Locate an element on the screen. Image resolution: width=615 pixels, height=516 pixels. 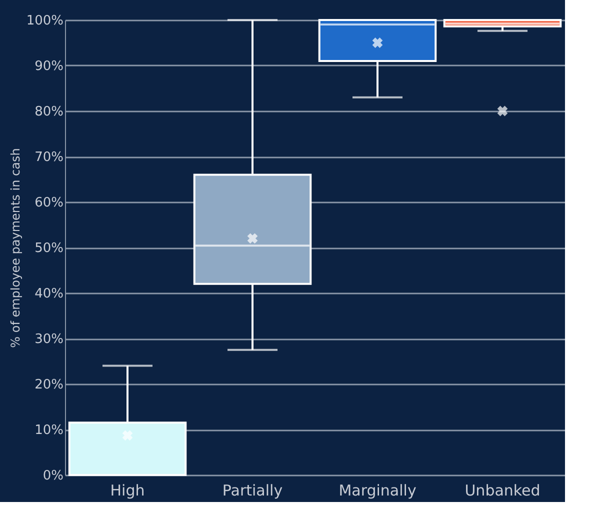
y-tick-label: 90% is located at coordinates (49, 66).